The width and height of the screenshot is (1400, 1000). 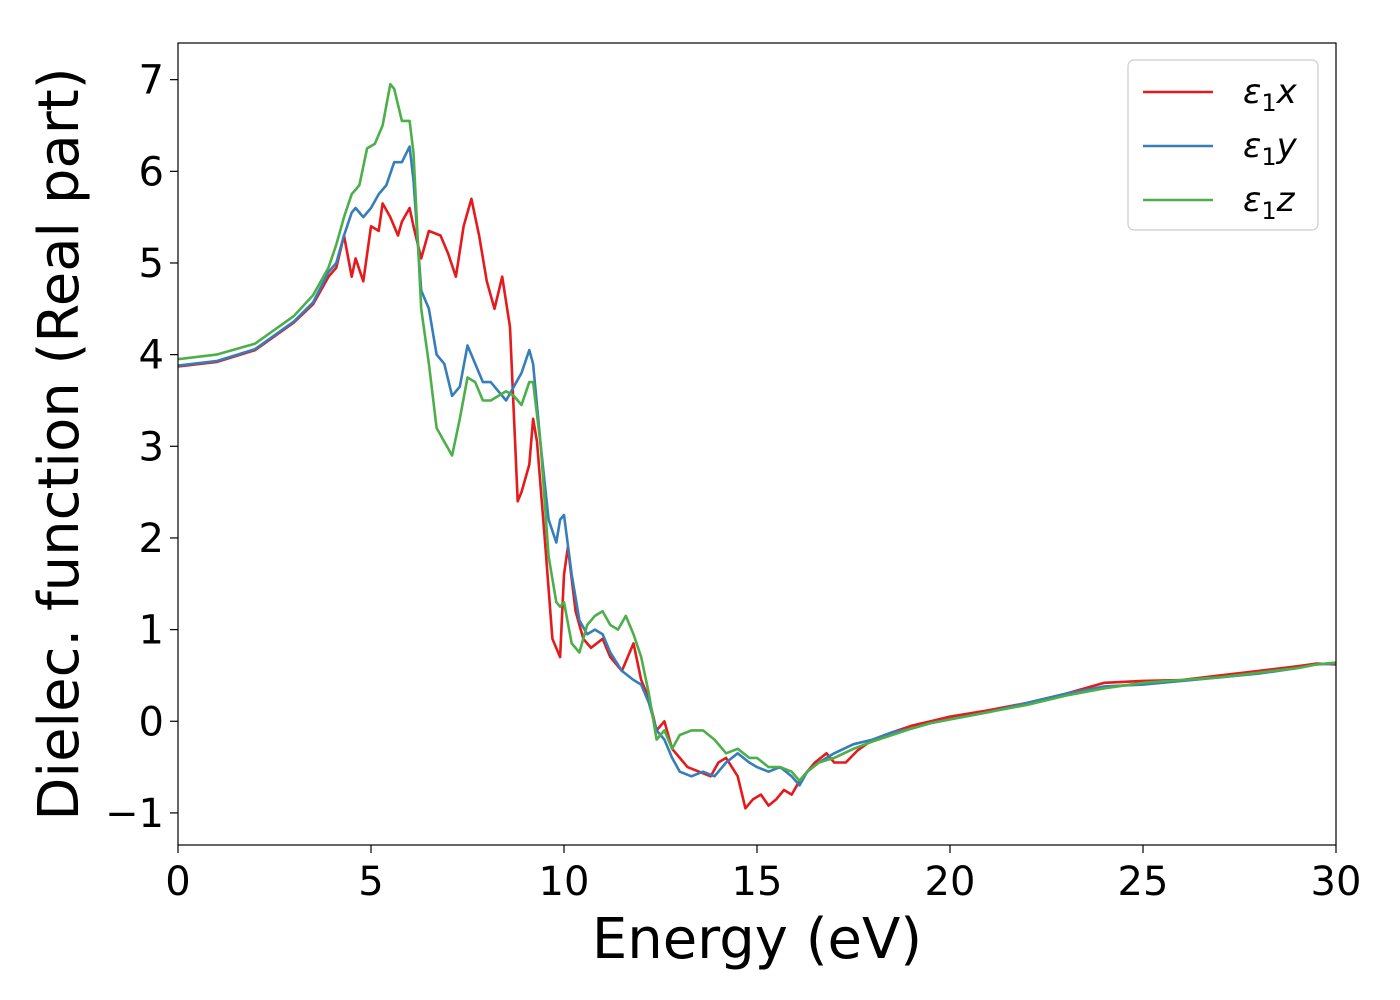 I want to click on legend-frame, so click(x=1223, y=145).